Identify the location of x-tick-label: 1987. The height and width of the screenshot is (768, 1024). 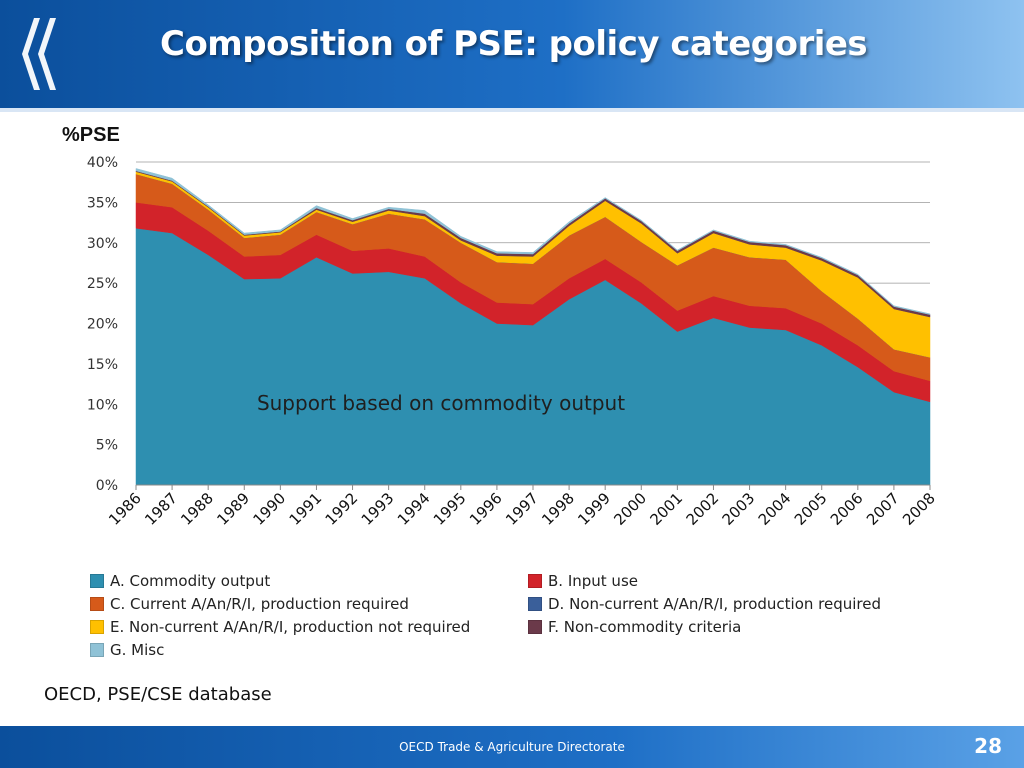
(161, 509).